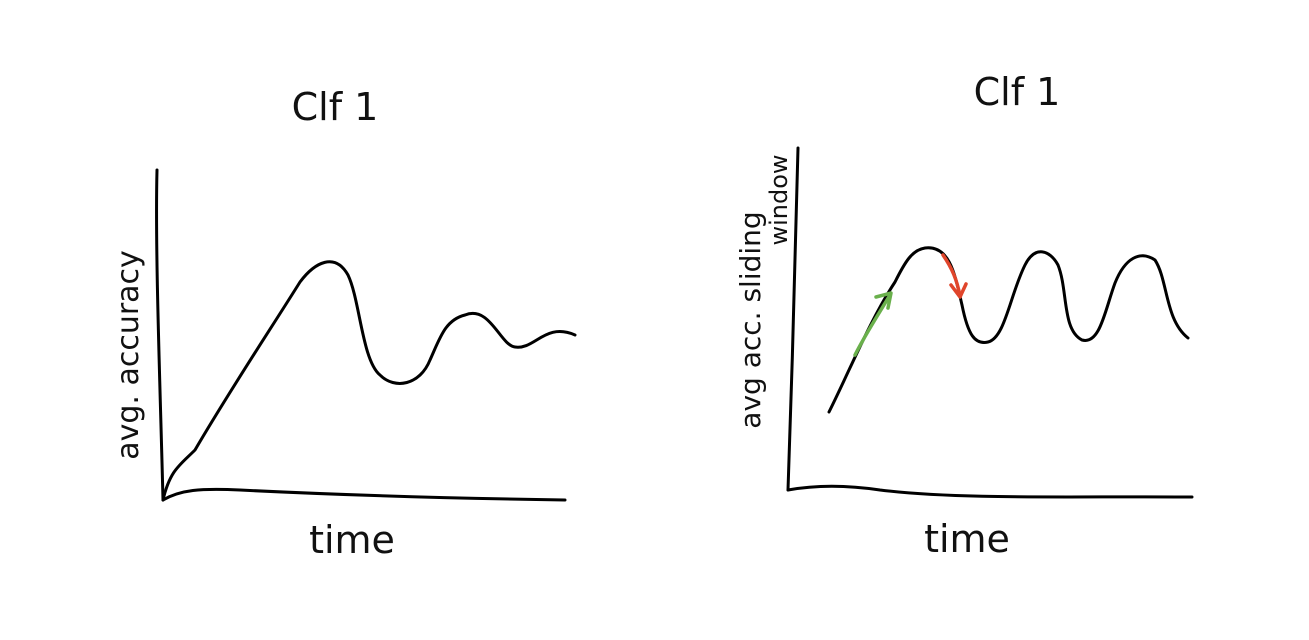 This screenshot has width=1309, height=640. I want to click on sketch-right-rising-arrow, so click(873, 324).